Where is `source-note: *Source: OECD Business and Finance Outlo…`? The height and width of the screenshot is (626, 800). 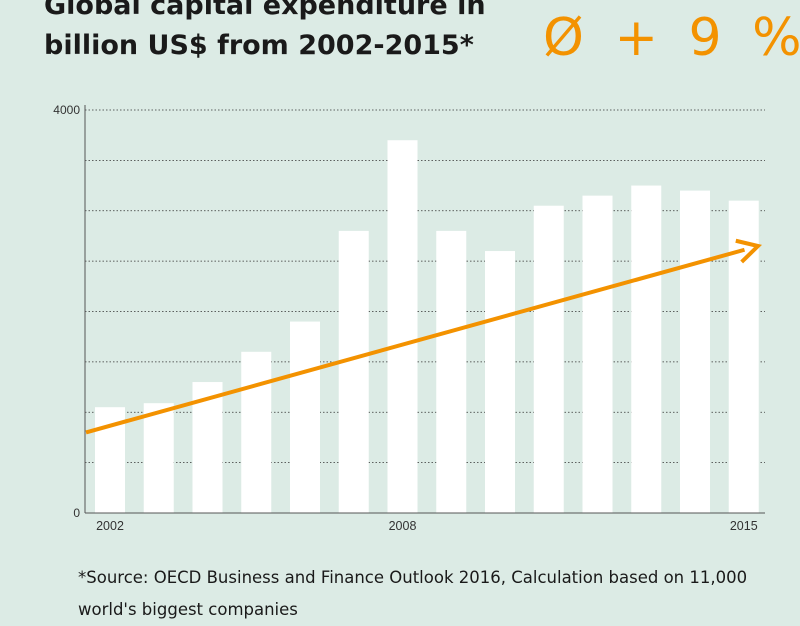 source-note: *Source: OECD Business and Finance Outlo… is located at coordinates (413, 593).